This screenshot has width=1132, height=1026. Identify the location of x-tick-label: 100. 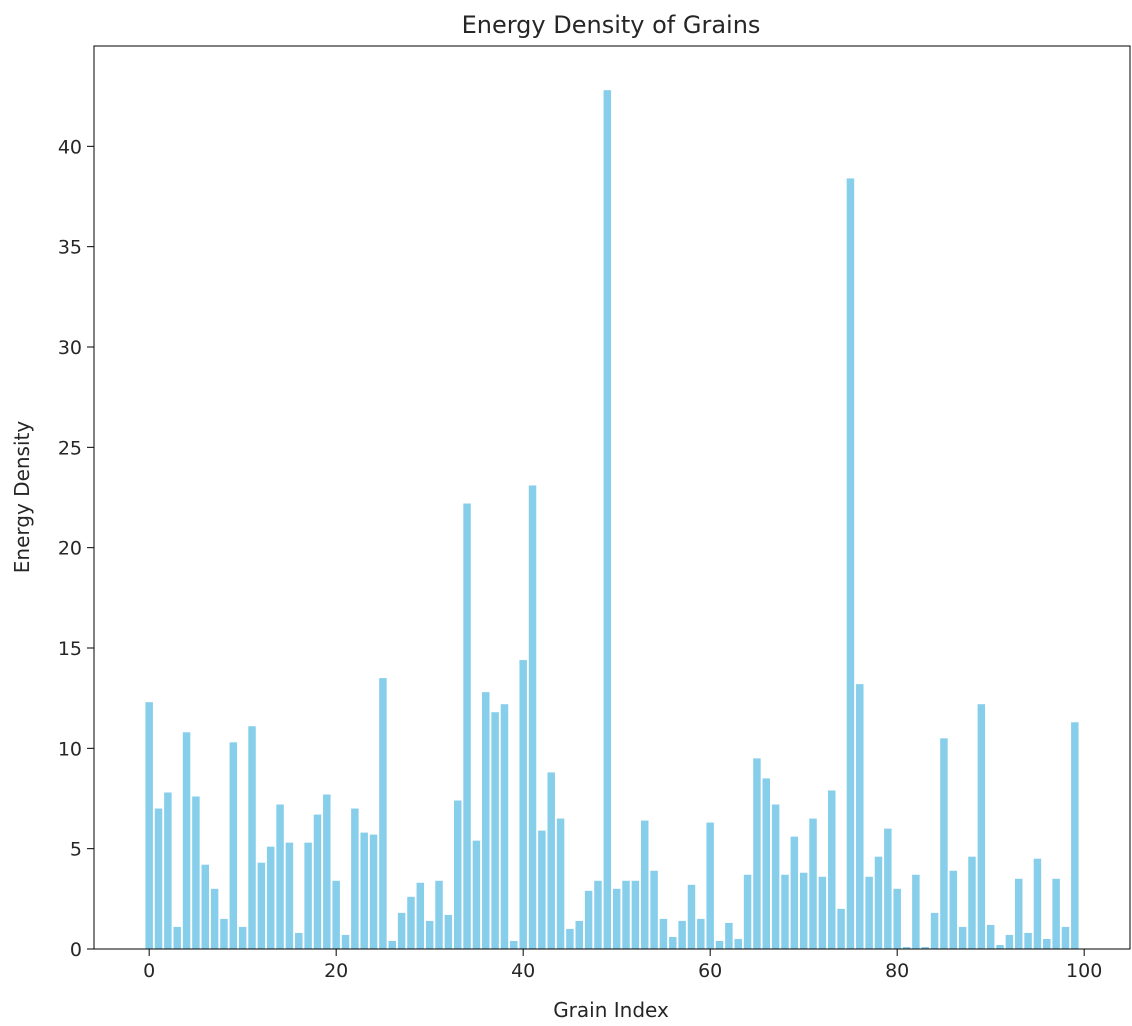
(1084, 971).